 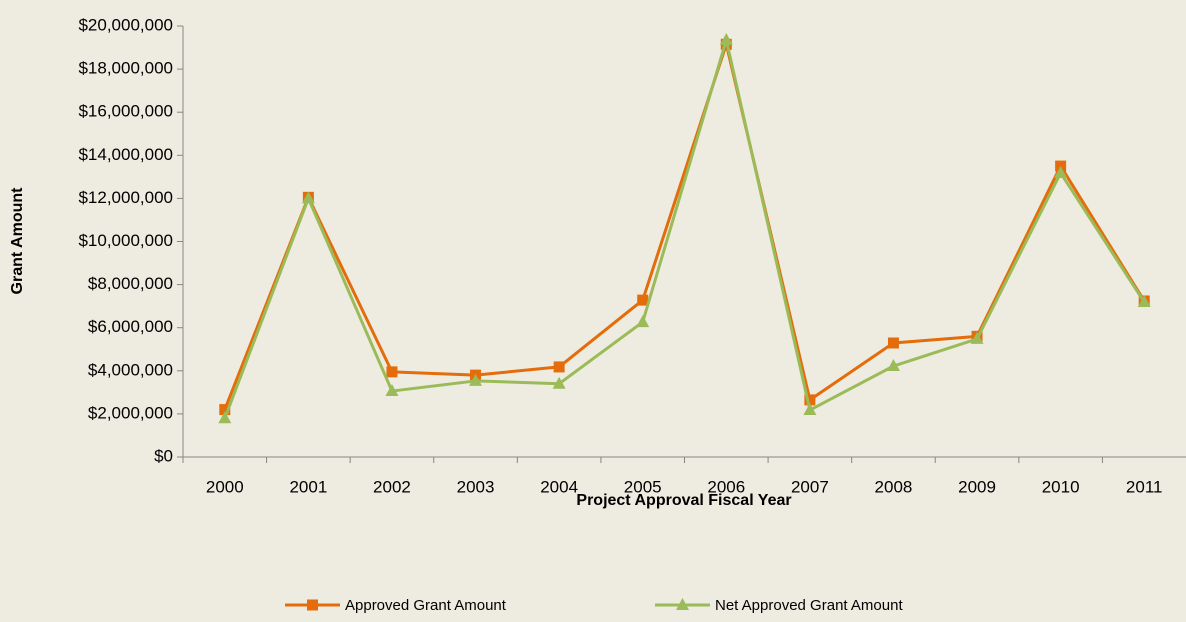 What do you see at coordinates (125, 240) in the screenshot?
I see `y-tick-label: $10,000,000` at bounding box center [125, 240].